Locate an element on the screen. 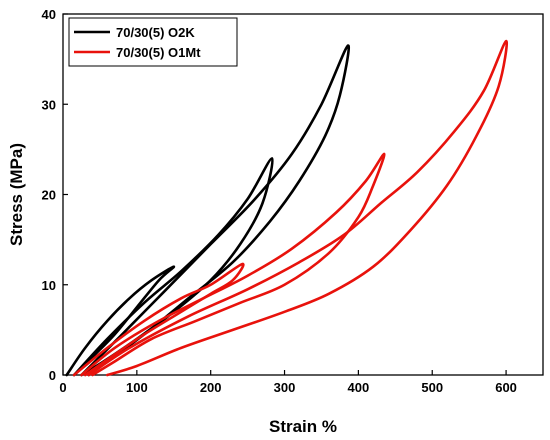 This screenshot has height=440, width=550. y-tick-label: 10 is located at coordinates (49, 285).